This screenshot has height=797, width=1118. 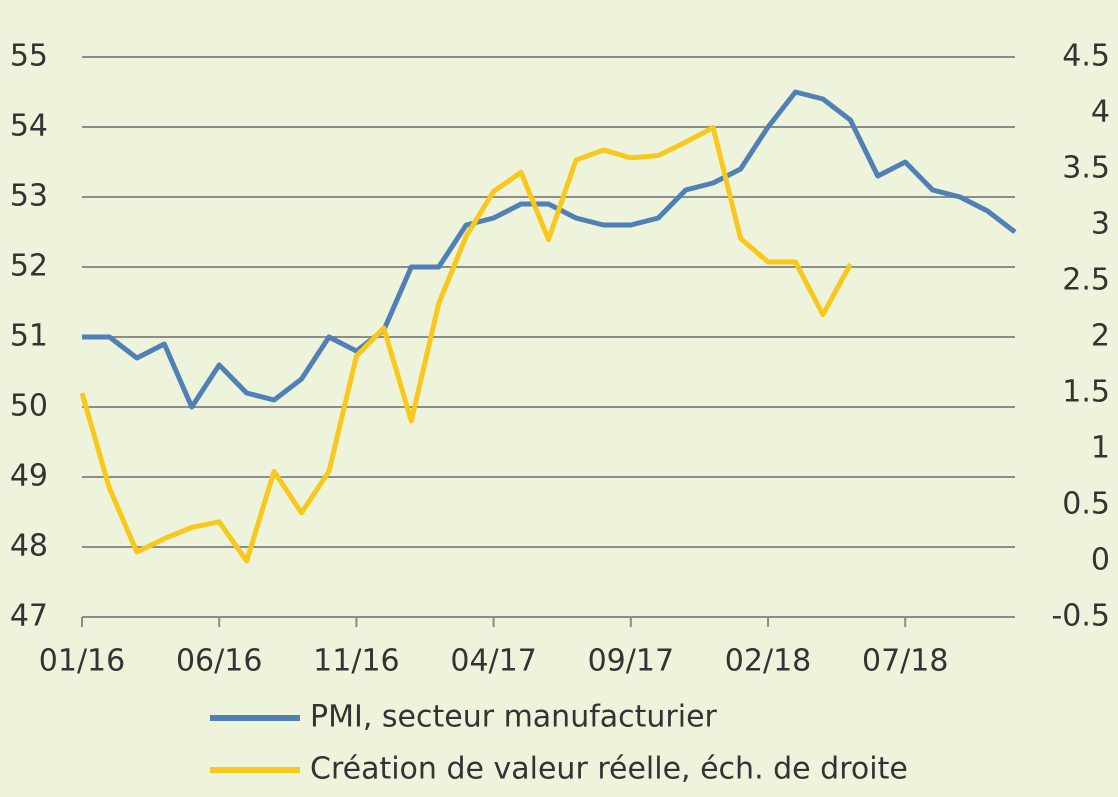 I want to click on y-tick-label: 48, so click(x=29, y=546).